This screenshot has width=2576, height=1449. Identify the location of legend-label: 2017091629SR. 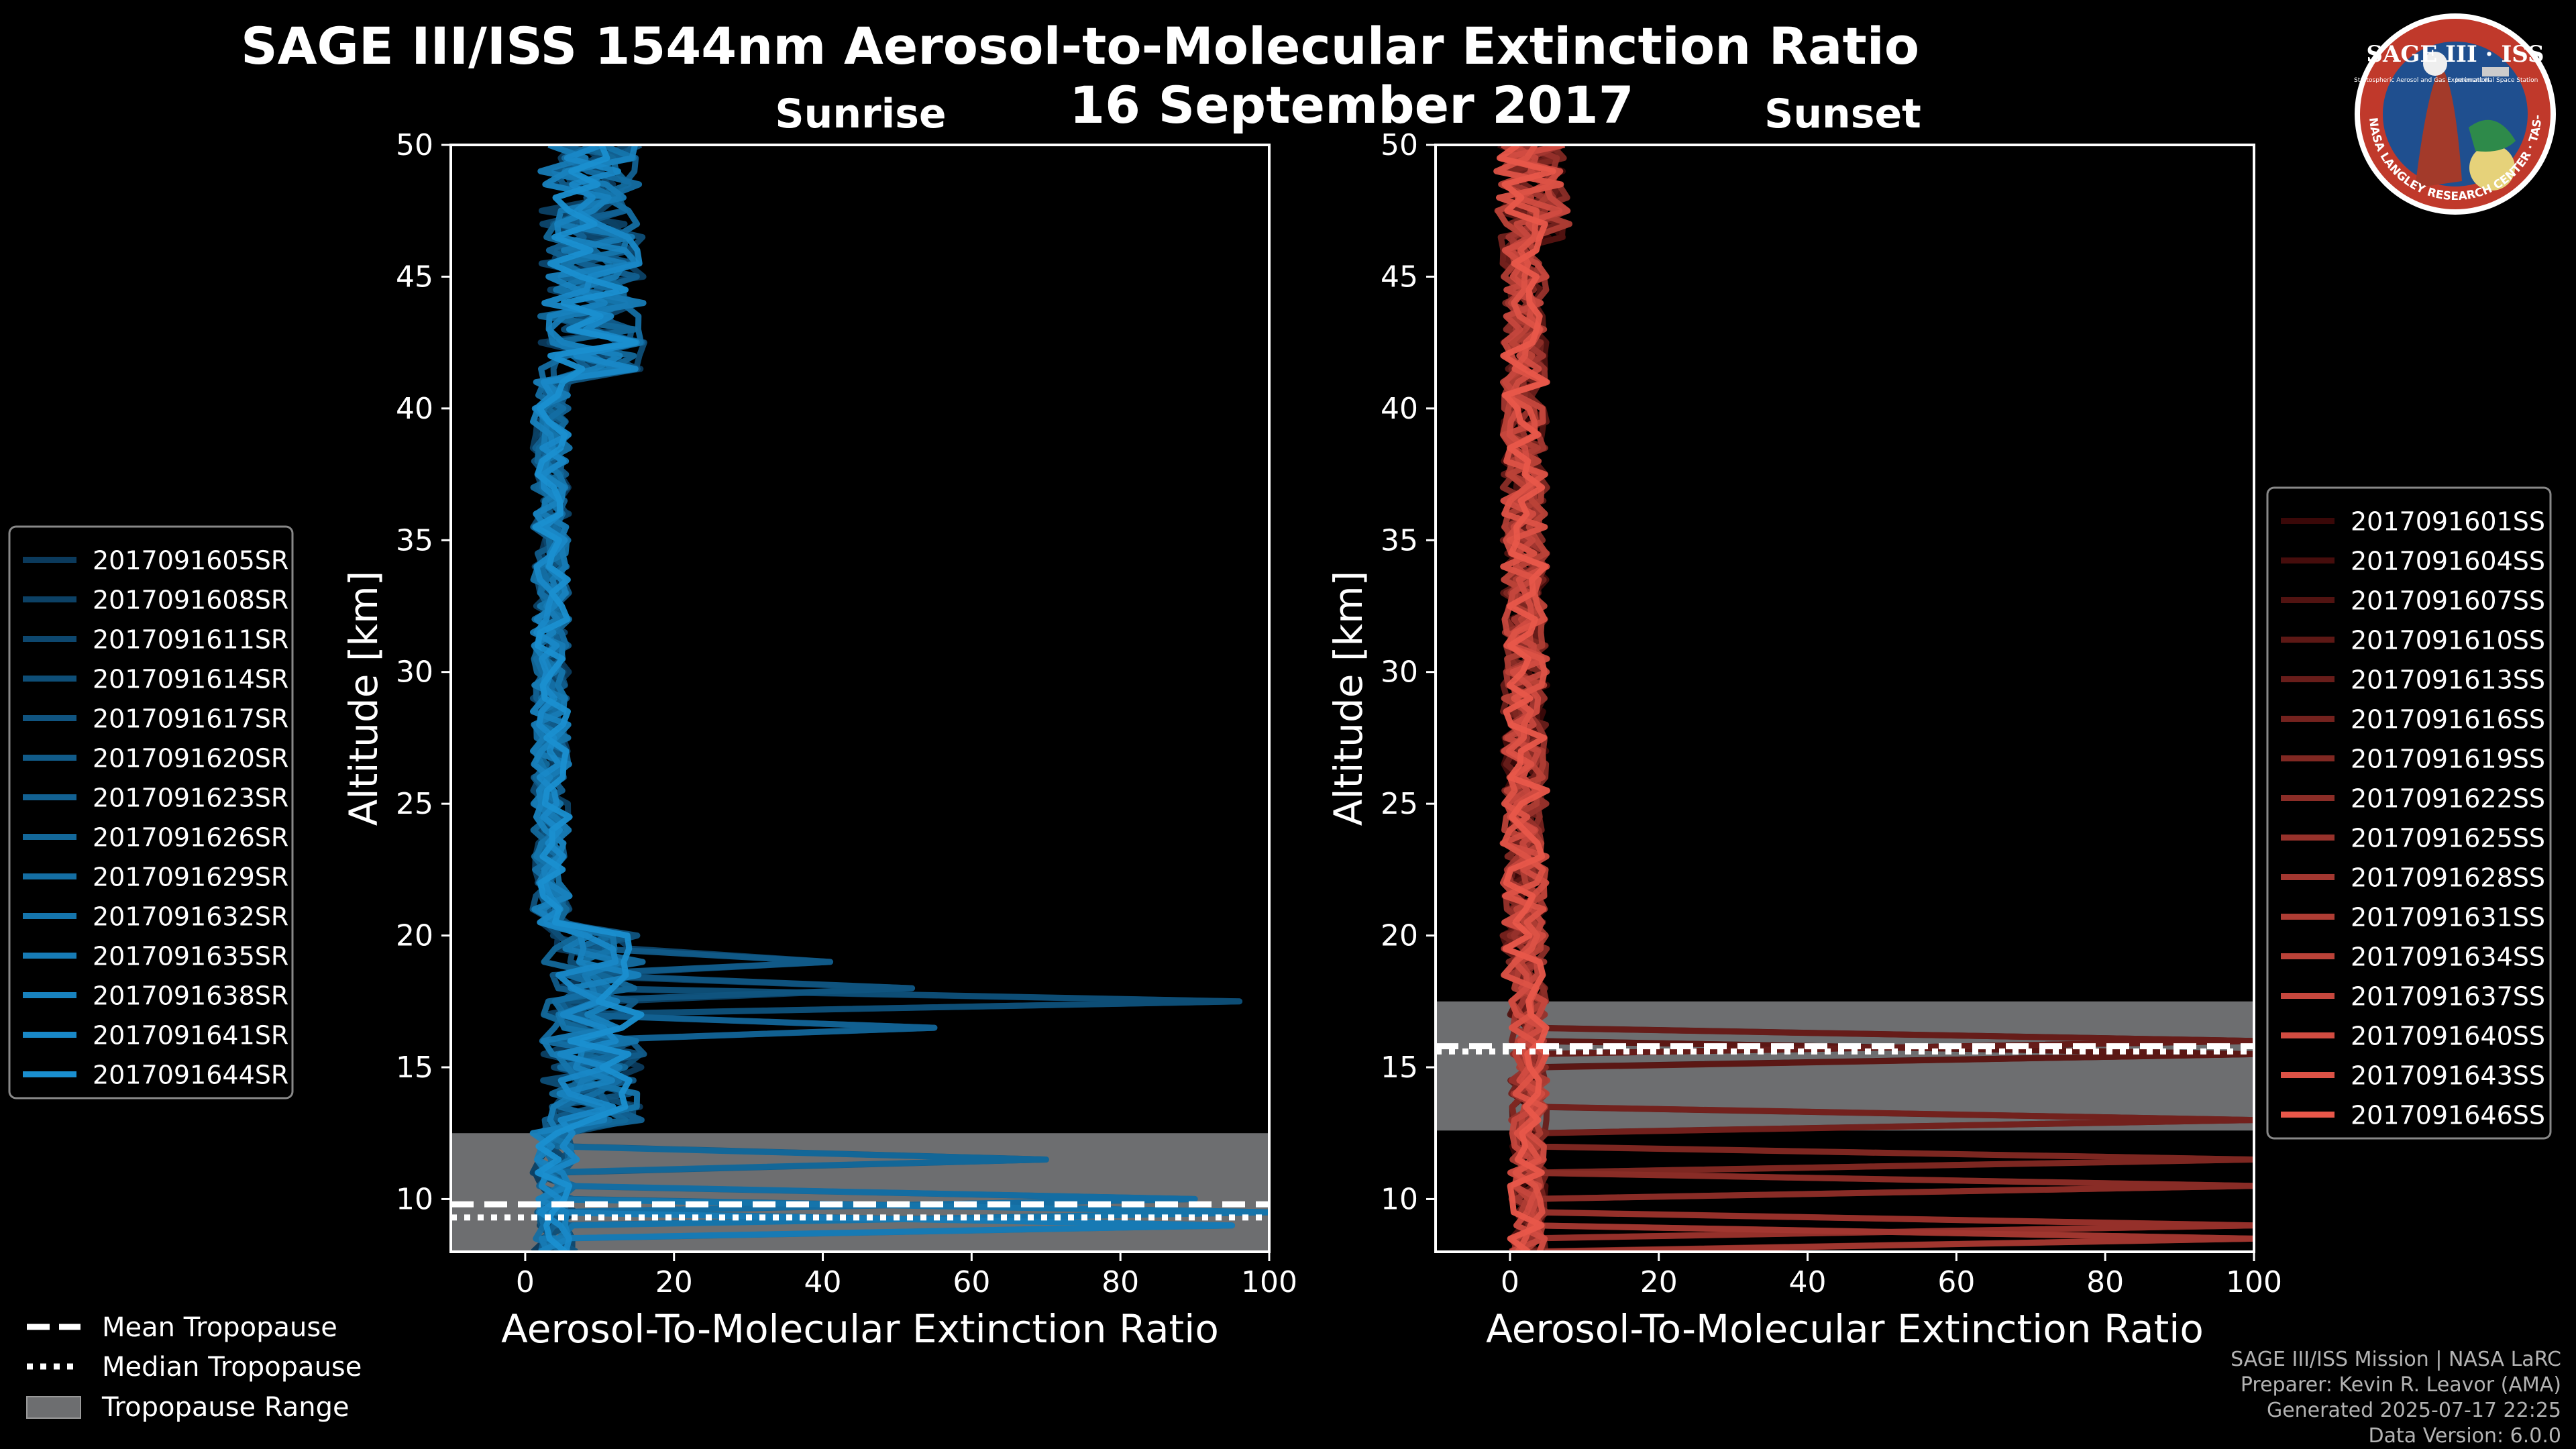
(190, 877).